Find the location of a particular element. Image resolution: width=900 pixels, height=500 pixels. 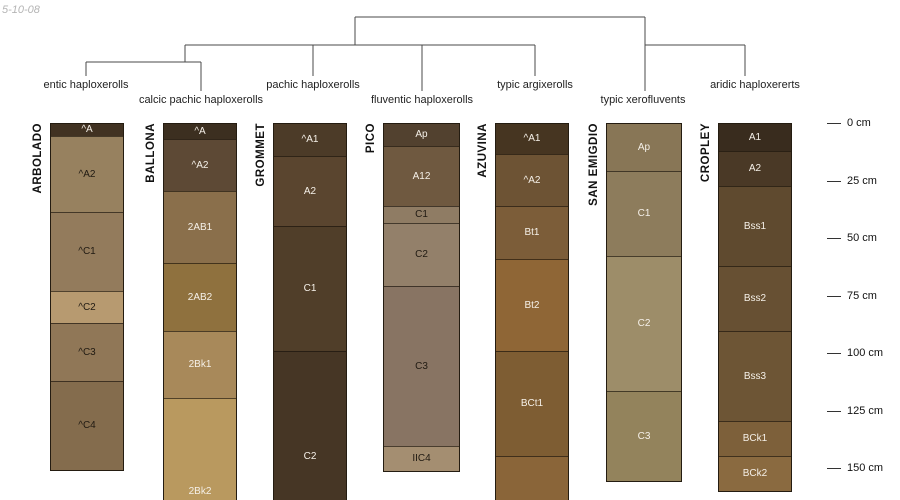

soil-horizon: Bss2 is located at coordinates (755, 298).